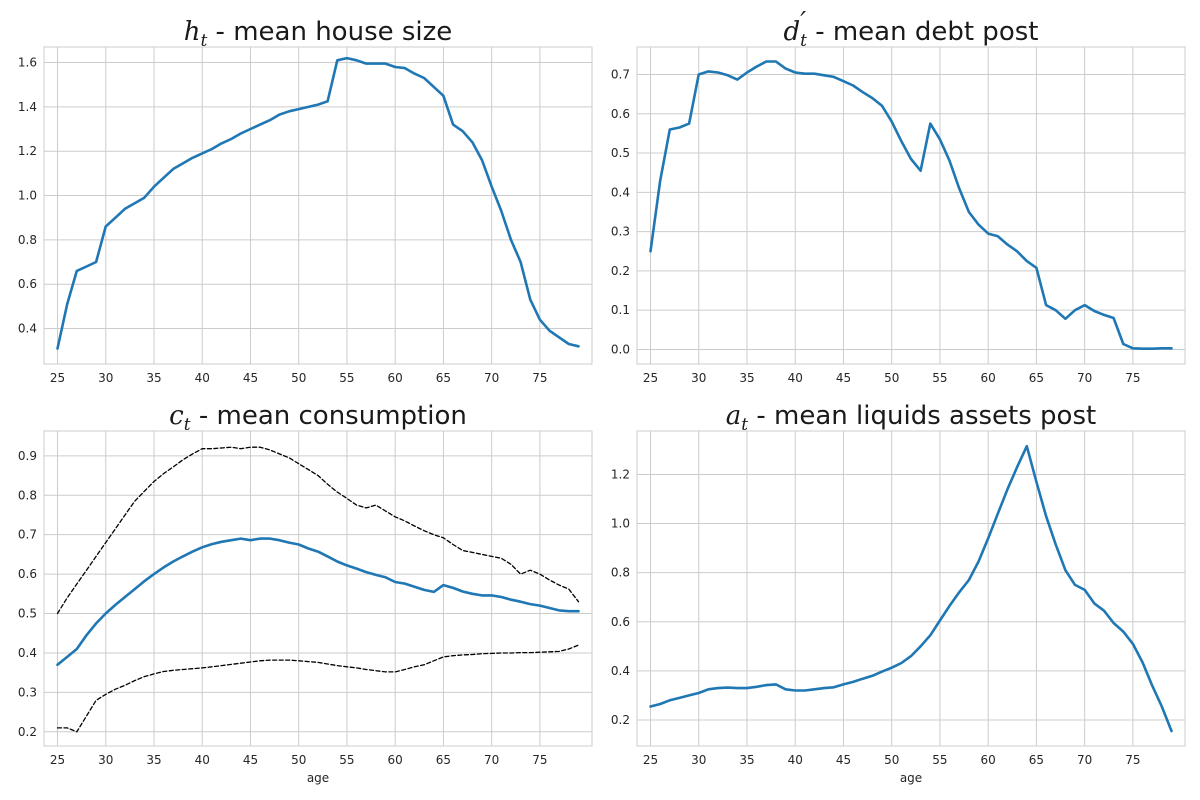  I want to click on y-tick-label: 1.6, so click(27, 63).